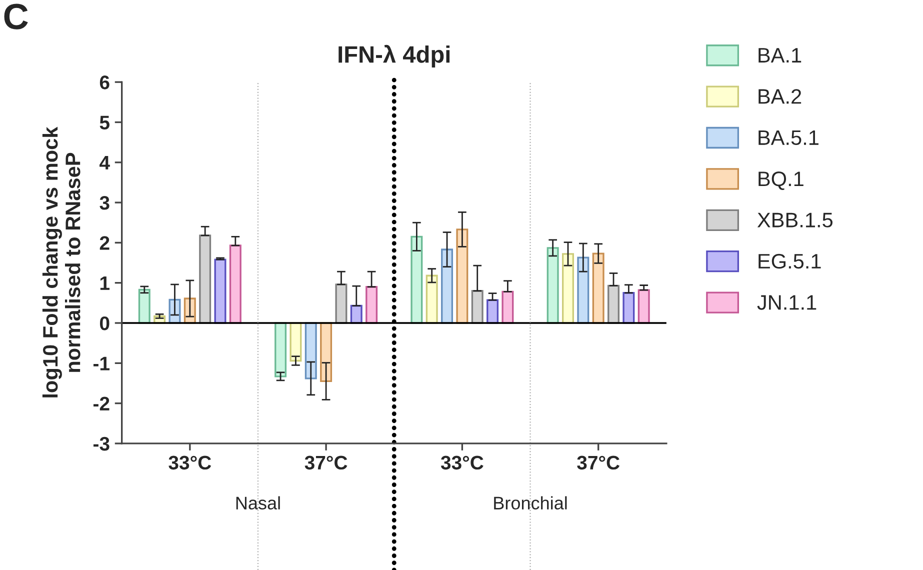 The height and width of the screenshot is (570, 923). I want to click on y-tick-label: 3, so click(105, 203).